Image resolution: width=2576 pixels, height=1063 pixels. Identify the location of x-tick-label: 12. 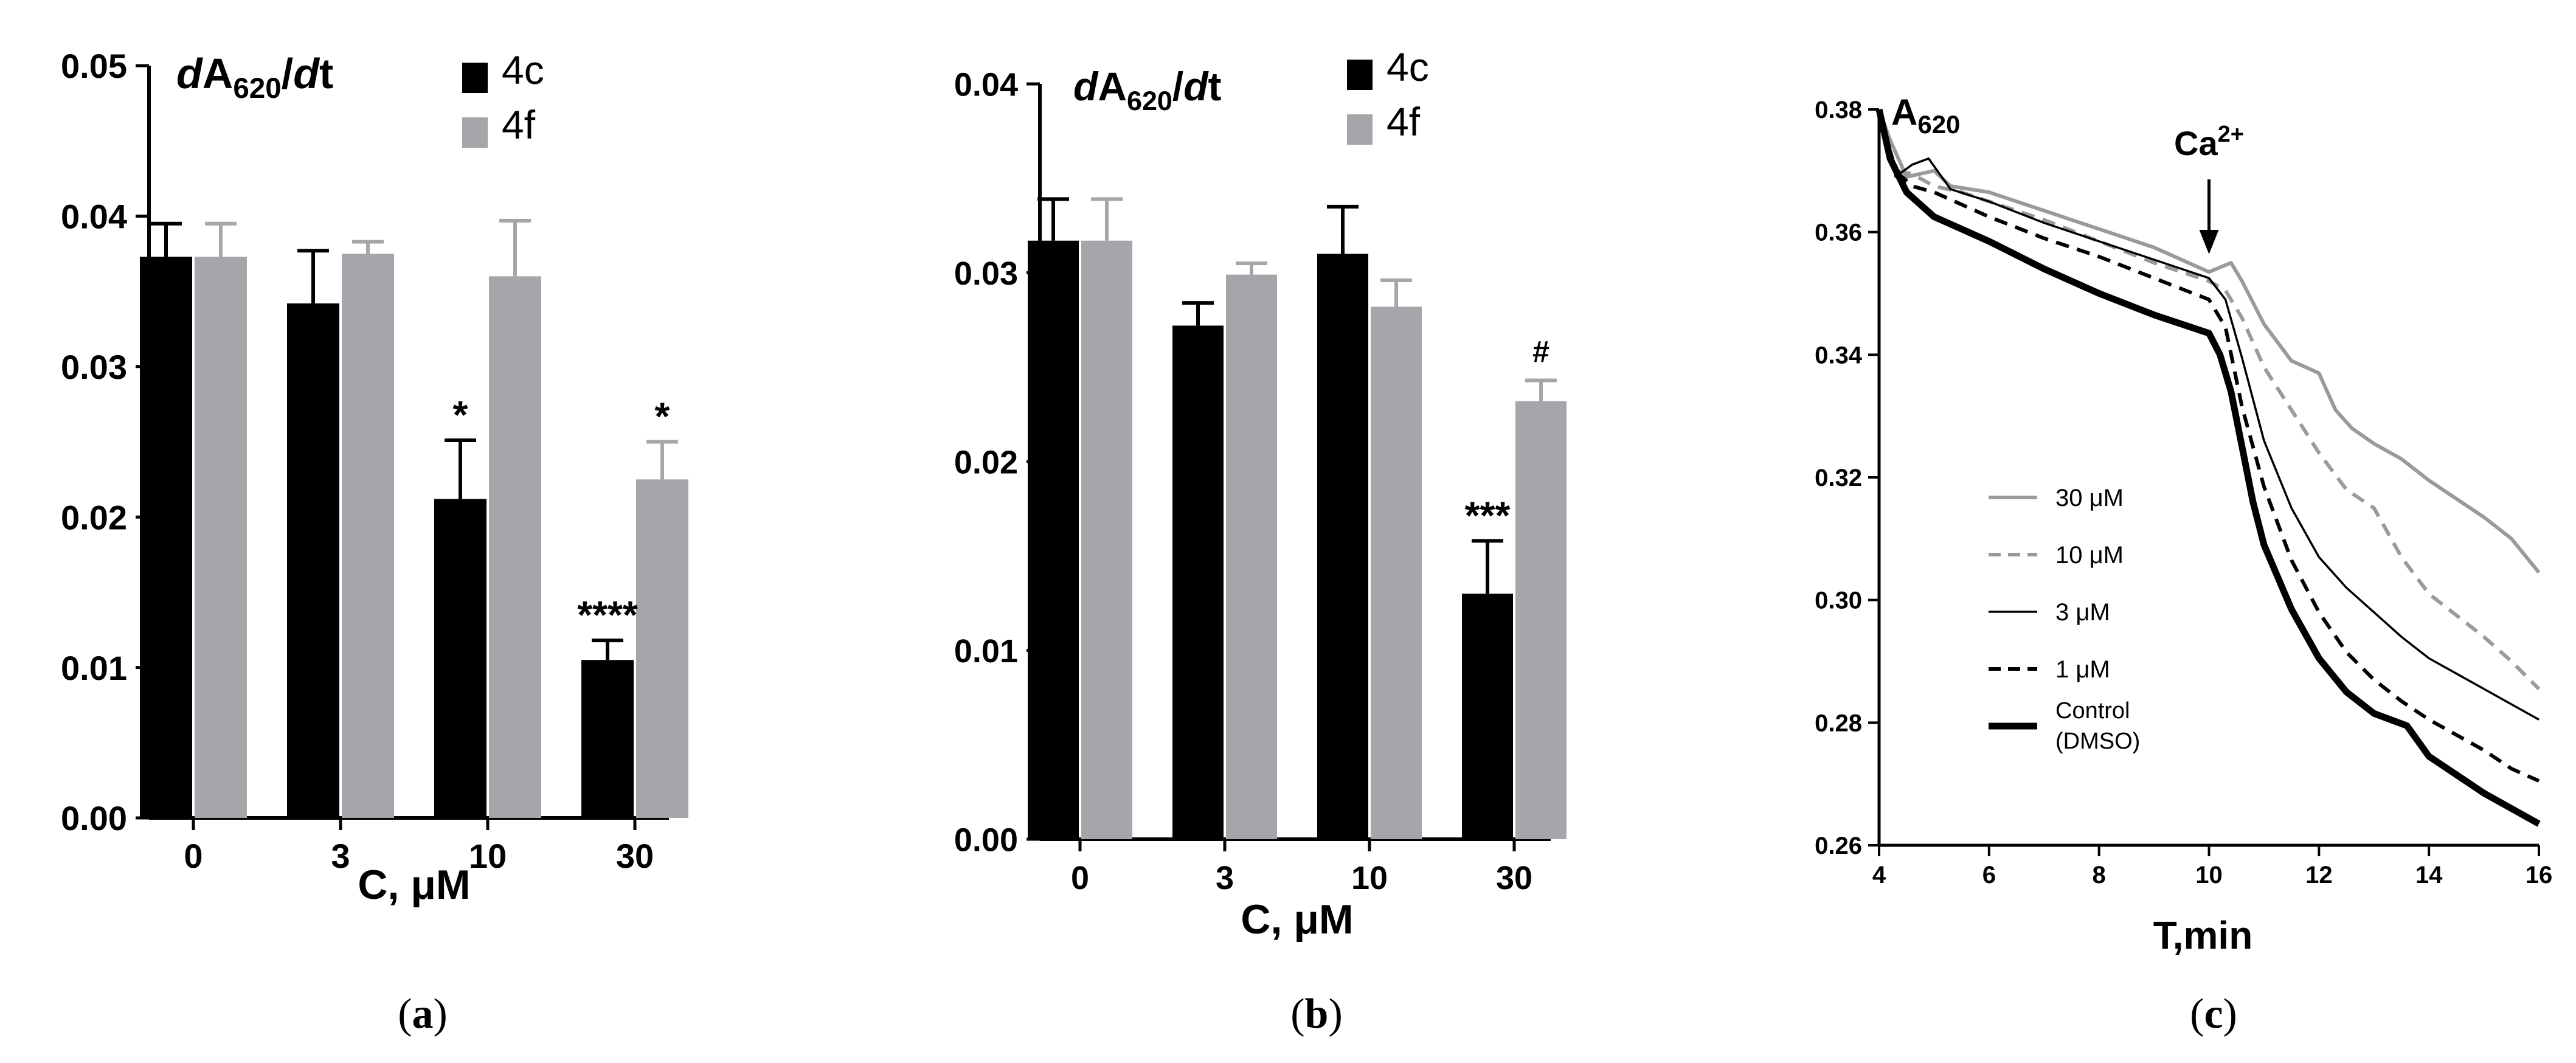
(2319, 875).